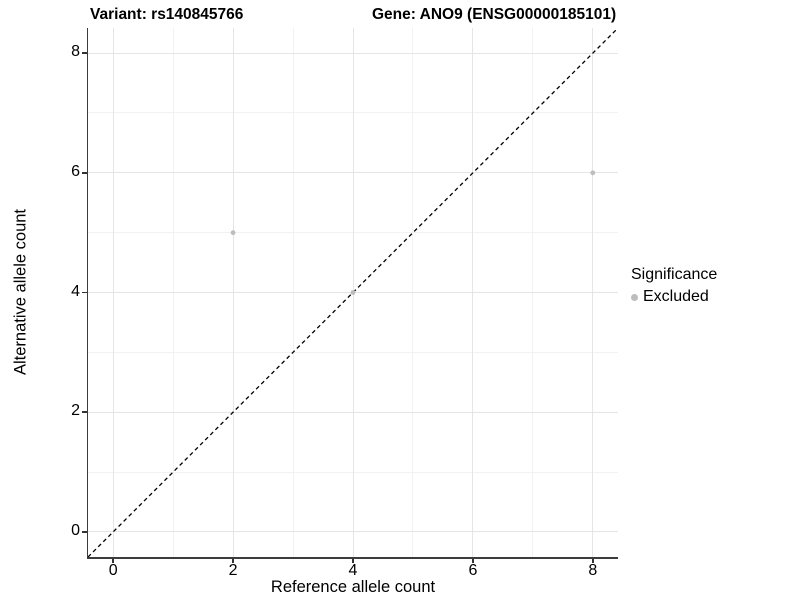  What do you see at coordinates (674, 286) in the screenshot?
I see `legend: Significance Excluded` at bounding box center [674, 286].